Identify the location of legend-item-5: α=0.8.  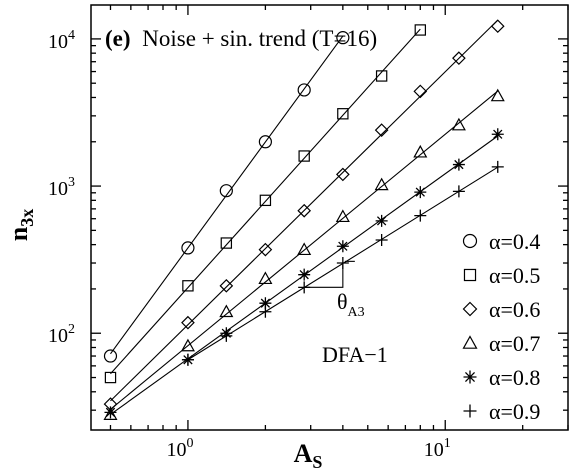
(501, 377).